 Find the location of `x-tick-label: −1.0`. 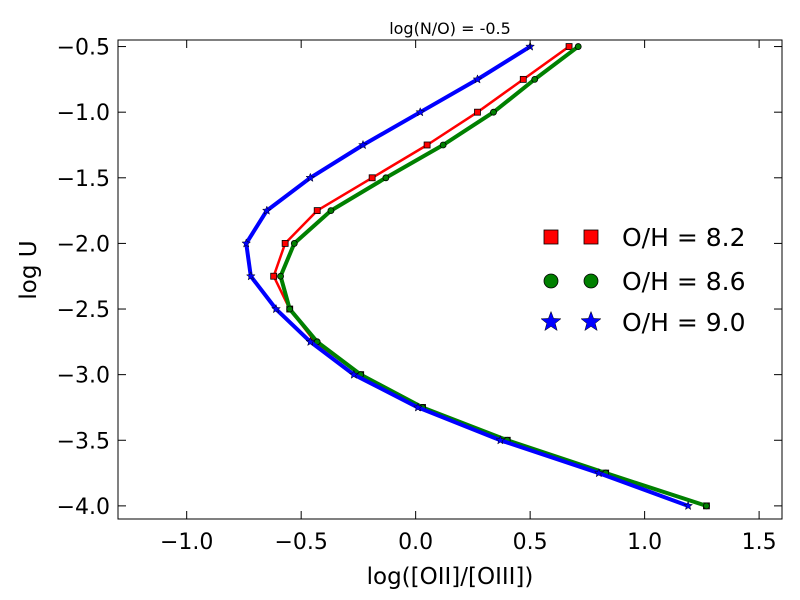

x-tick-label: −1.0 is located at coordinates (186, 542).